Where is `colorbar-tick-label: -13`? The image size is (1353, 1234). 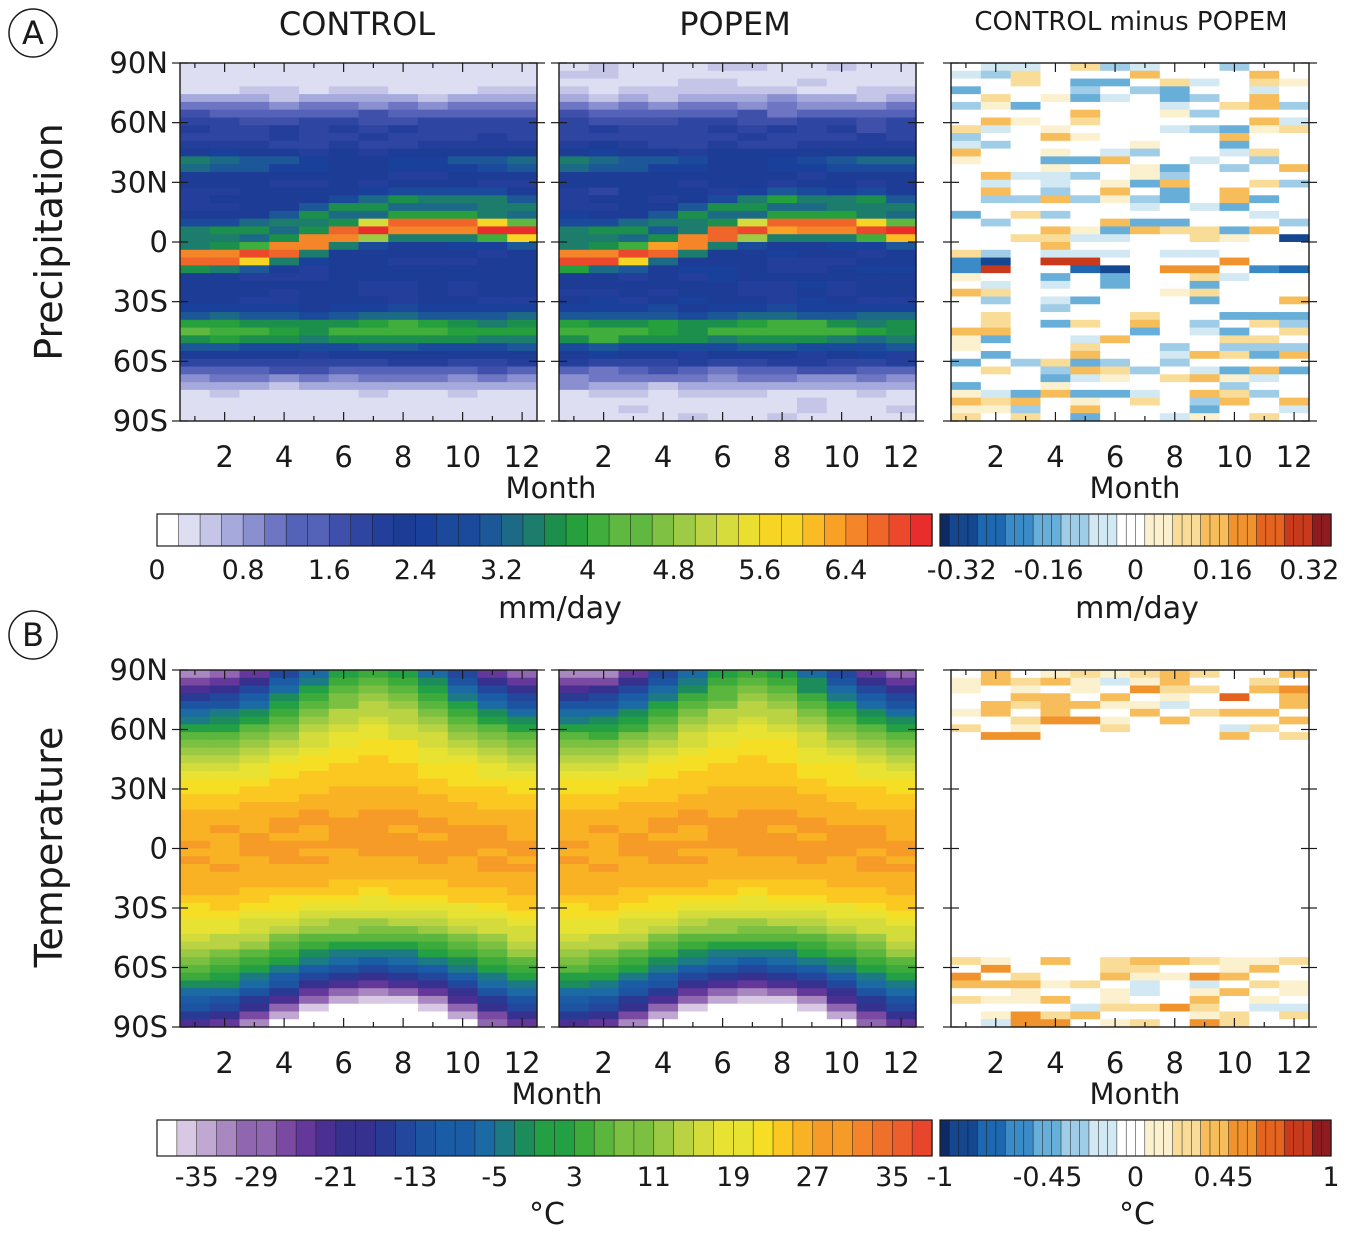
colorbar-tick-label: -13 is located at coordinates (415, 1177).